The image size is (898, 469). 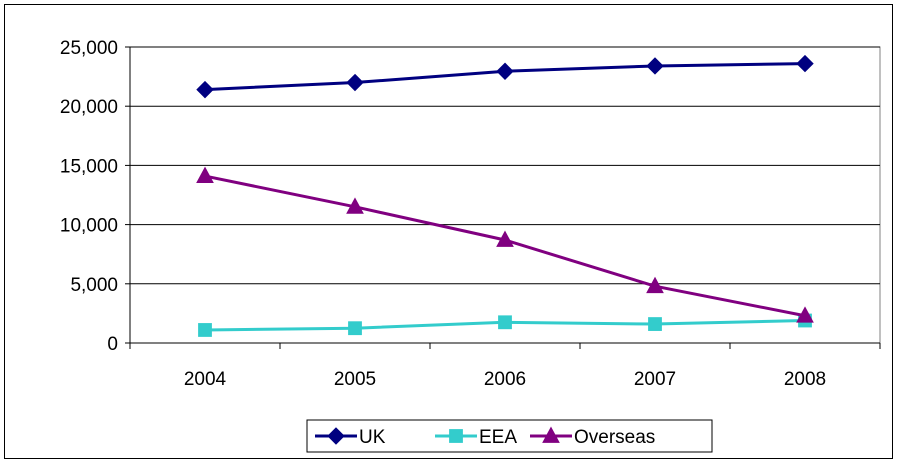 I want to click on x-tick-label: 2007, so click(x=655, y=379).